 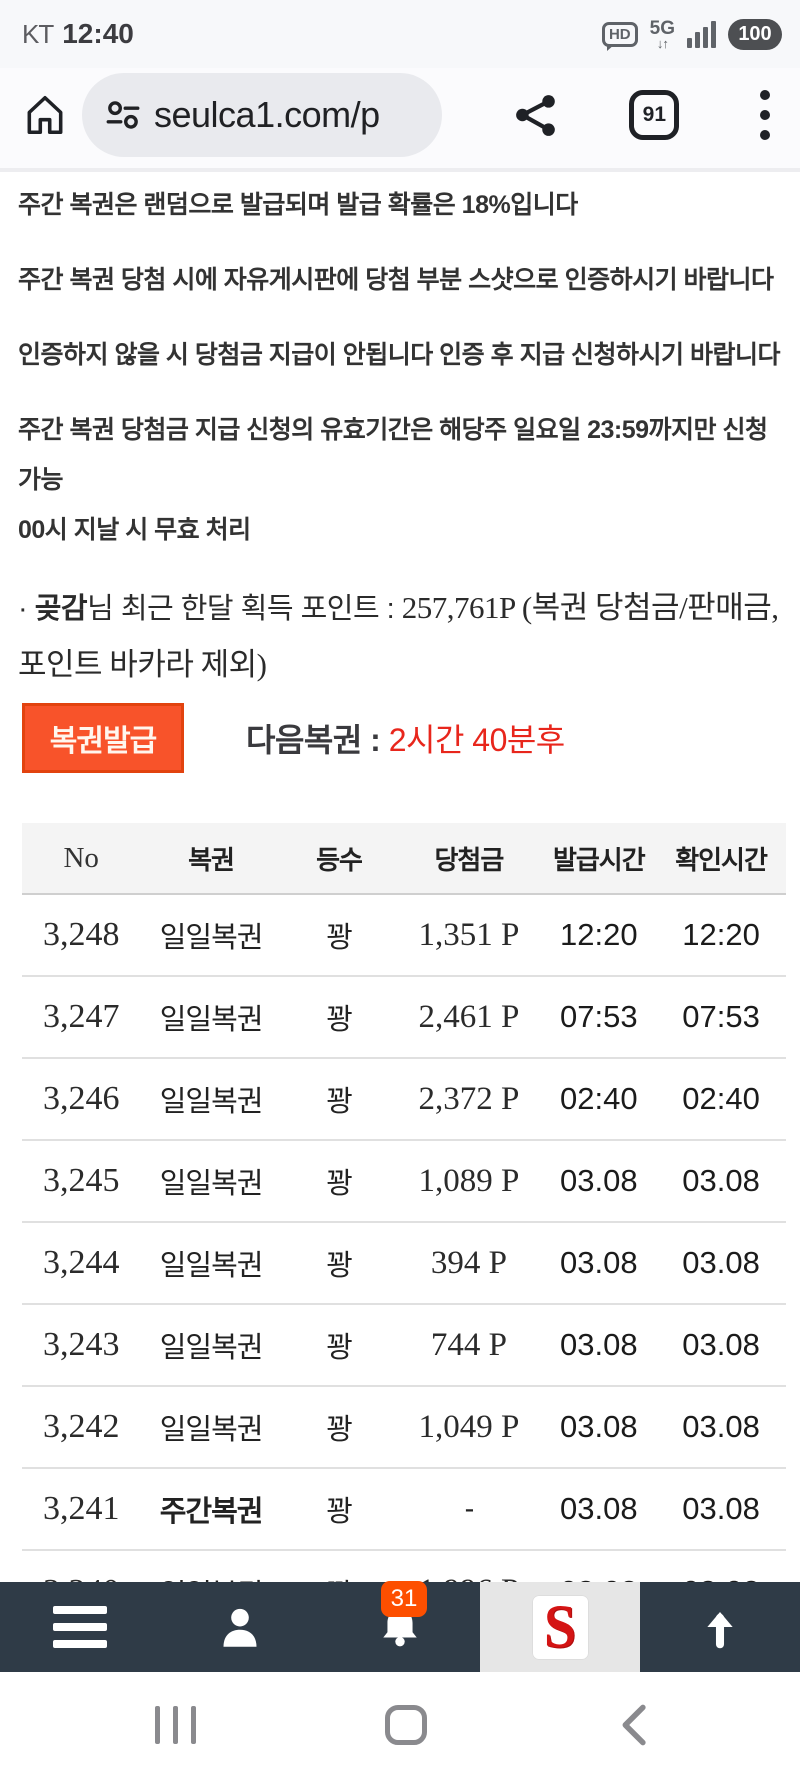 What do you see at coordinates (469, 1263) in the screenshot?
I see `cell-prize: 394 P` at bounding box center [469, 1263].